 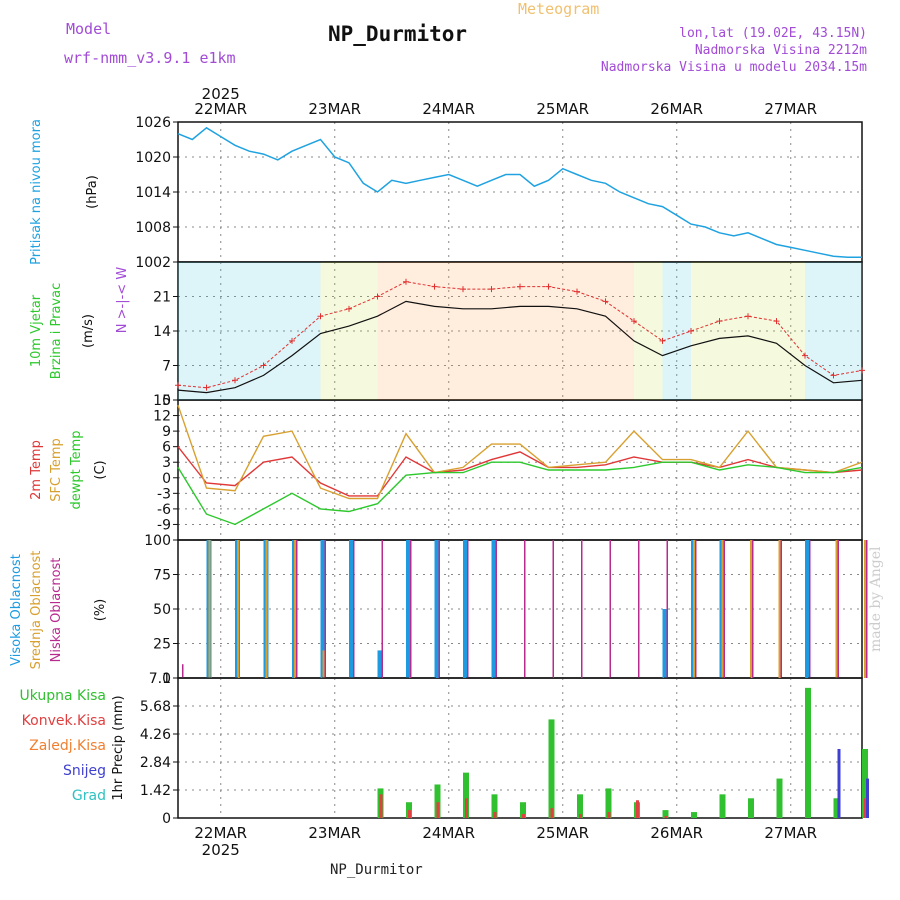 What do you see at coordinates (676, 833) in the screenshot?
I see `x-day-label-bottom: 26MAR` at bounding box center [676, 833].